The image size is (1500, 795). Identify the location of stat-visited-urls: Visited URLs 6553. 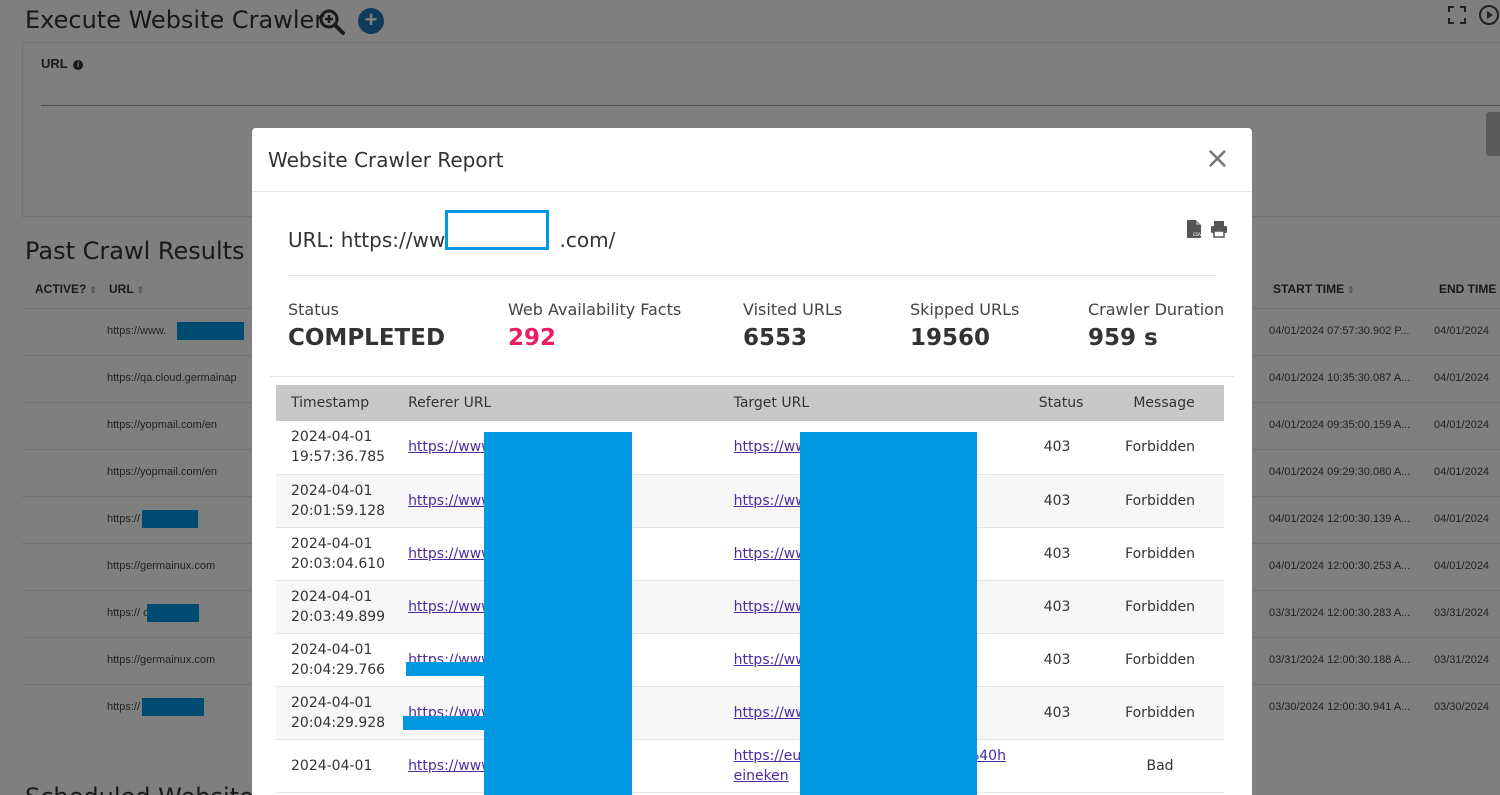
(792, 325).